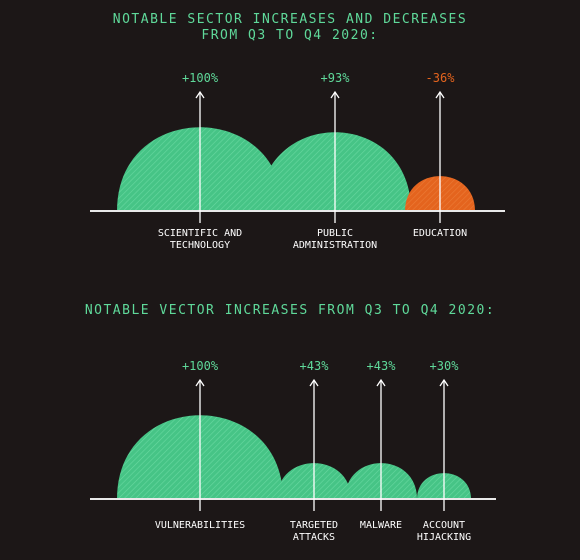 Image resolution: width=580 pixels, height=560 pixels. I want to click on vector-category-label-1: TARGETED ATTACKS, so click(314, 531).